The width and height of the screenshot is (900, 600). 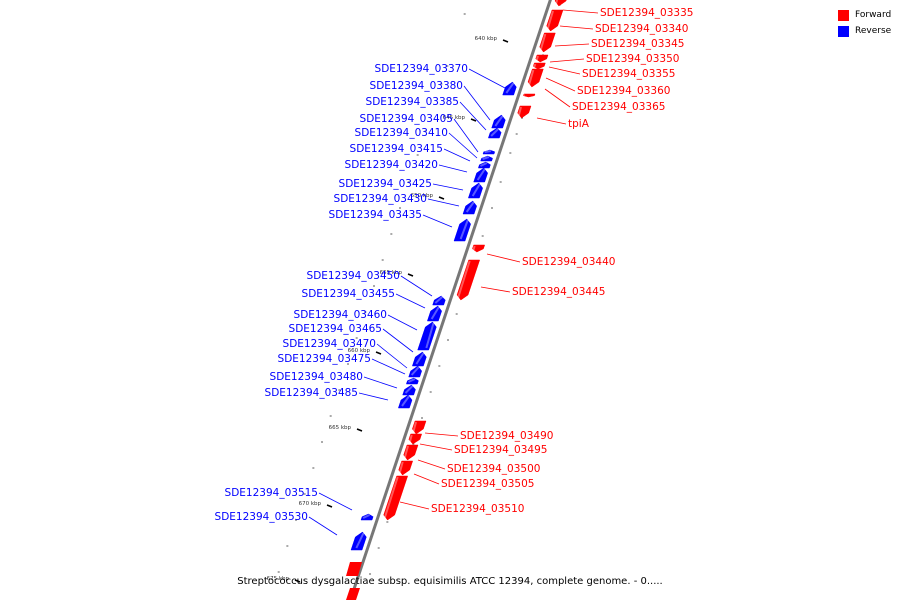 I want to click on gene-label-sde12394_03505: SDE12394_03505, so click(x=487, y=484).